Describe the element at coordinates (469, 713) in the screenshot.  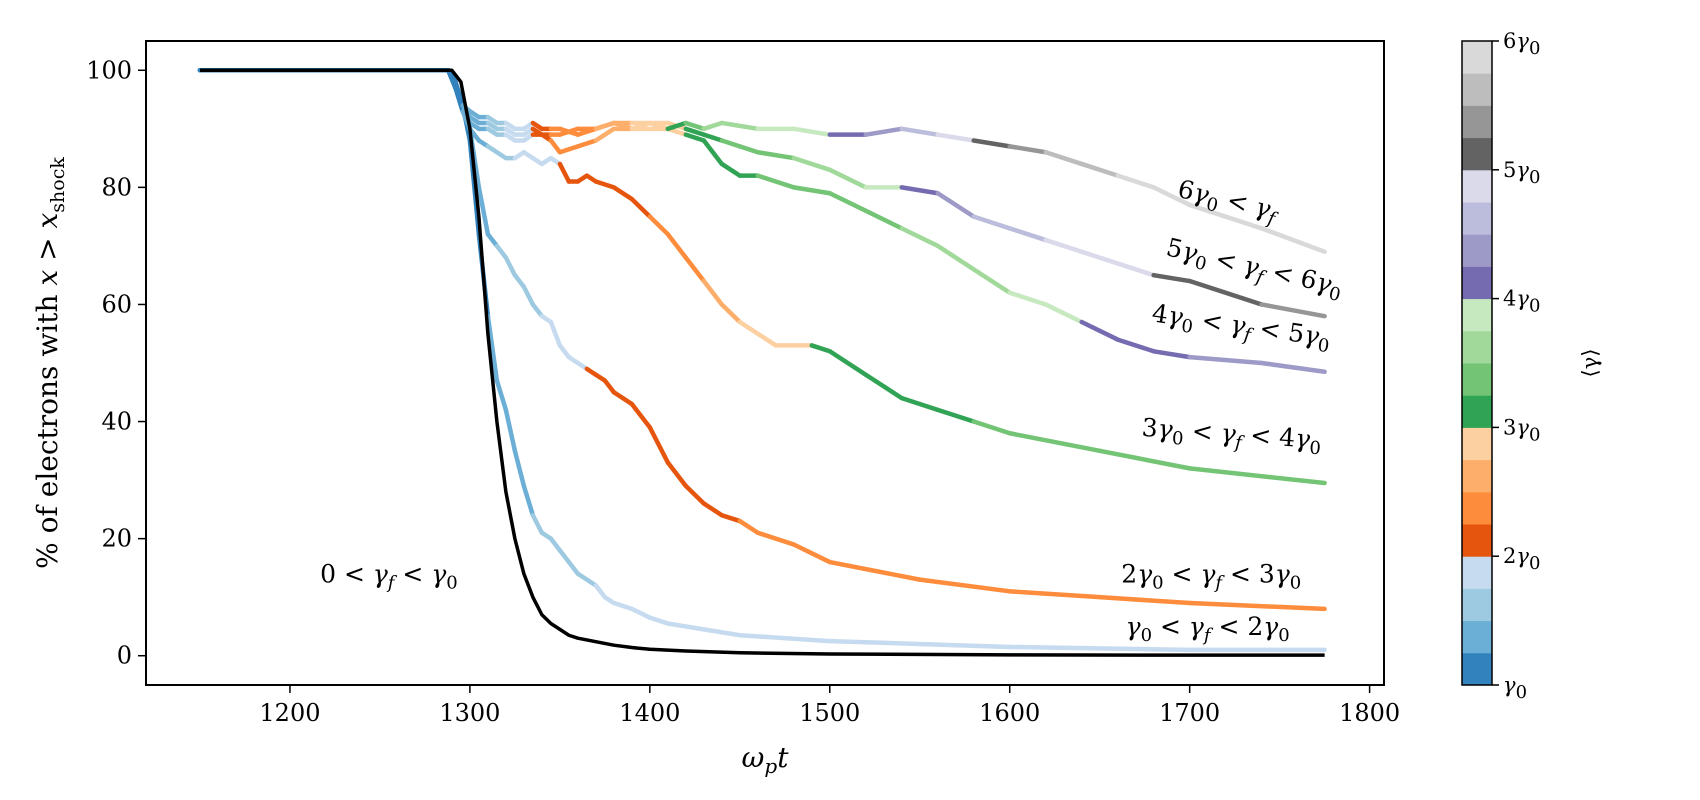
I see `x-tick-label: 1300` at that location.